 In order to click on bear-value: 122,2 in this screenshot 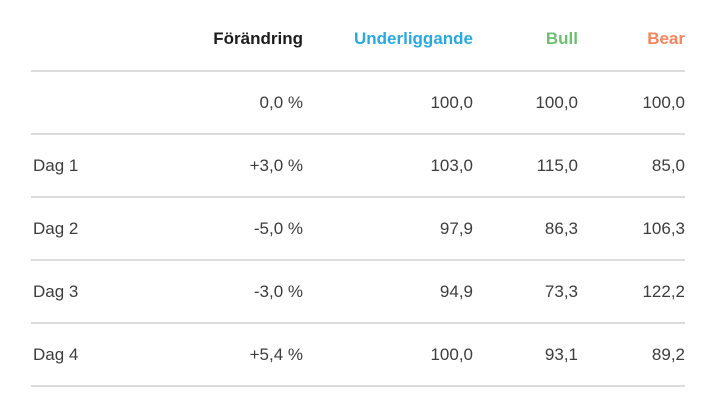, I will do `click(663, 291)`.